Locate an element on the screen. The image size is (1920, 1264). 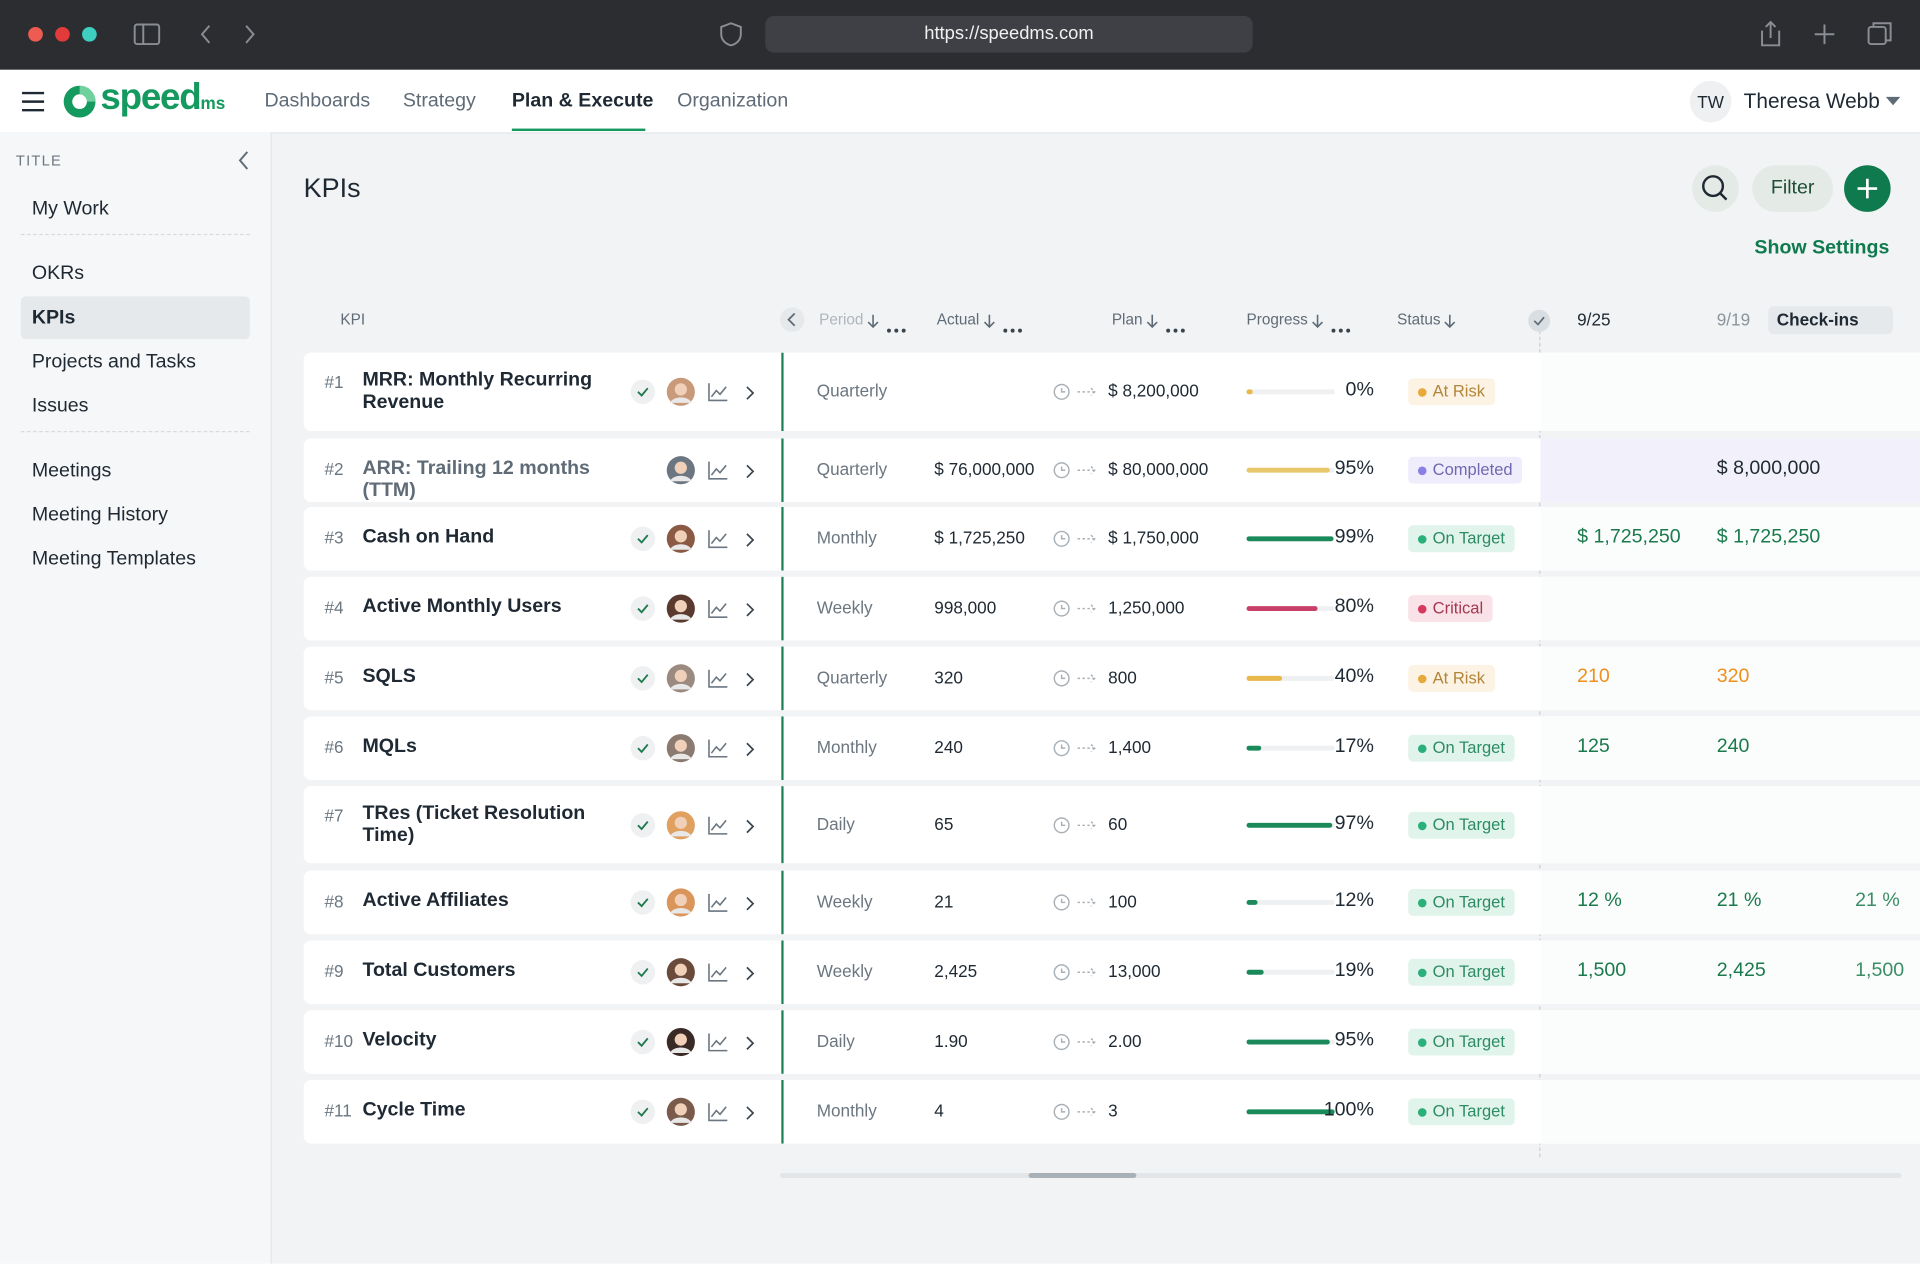
kpi-name: MRR: Monthly Recurring Revenue is located at coordinates (477, 391).